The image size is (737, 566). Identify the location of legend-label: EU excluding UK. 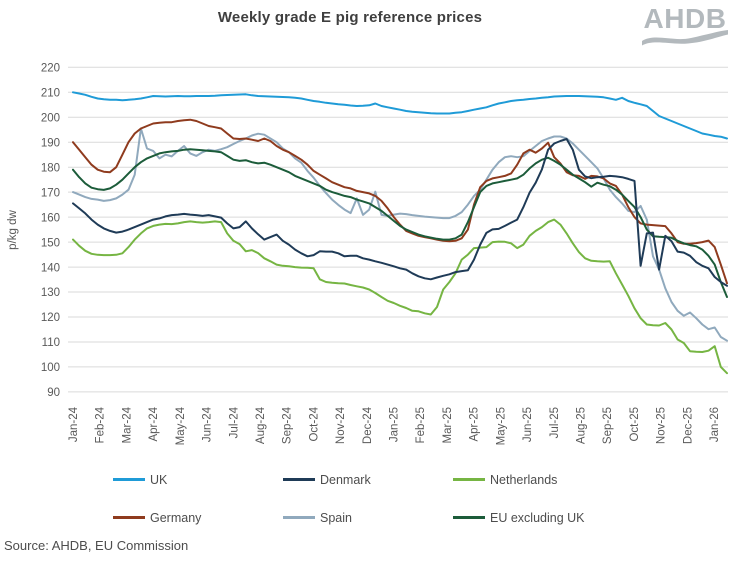
(537, 517).